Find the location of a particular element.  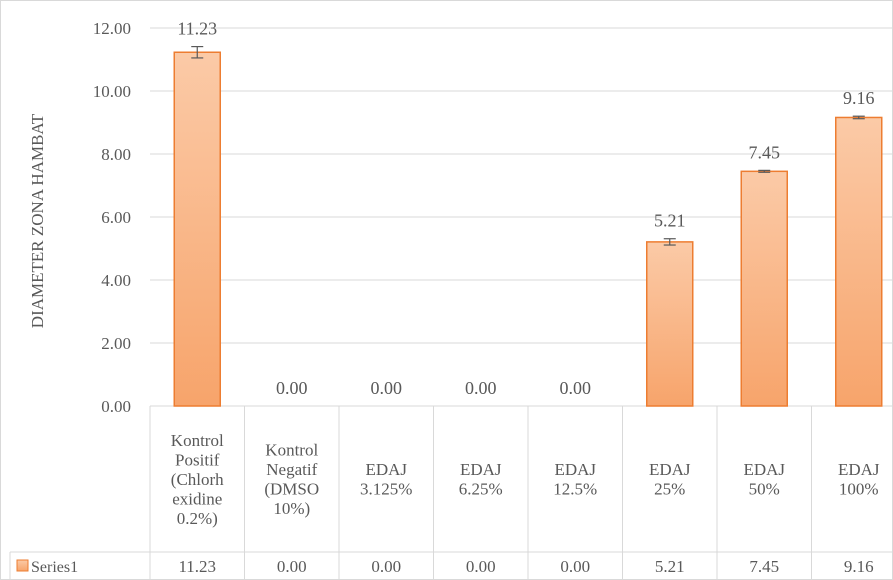

y-tick-label: 12.00 is located at coordinates (112, 28).